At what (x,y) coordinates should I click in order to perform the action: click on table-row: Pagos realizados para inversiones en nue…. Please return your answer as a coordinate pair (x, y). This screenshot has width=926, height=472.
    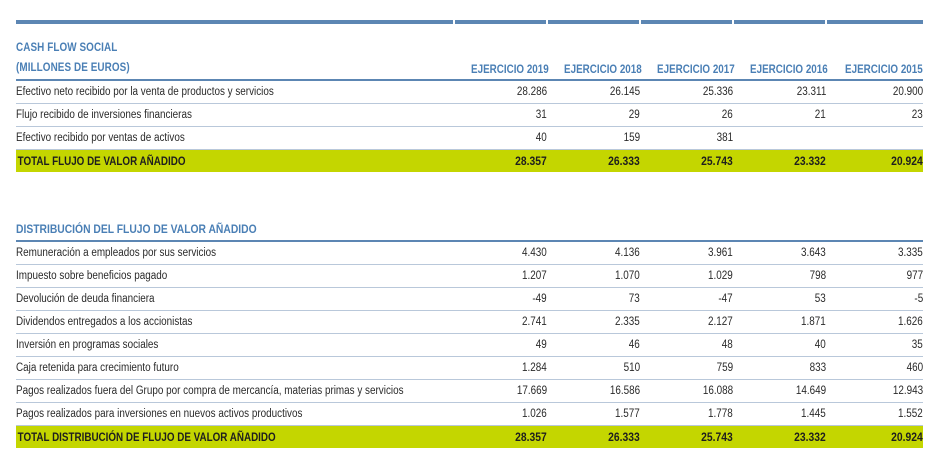
    Looking at the image, I should click on (470, 414).